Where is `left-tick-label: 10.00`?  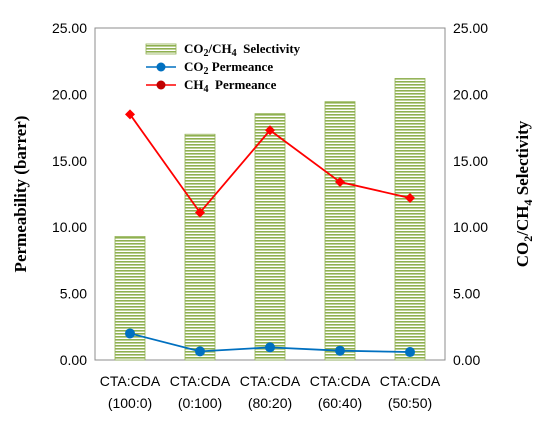
left-tick-label: 10.00 is located at coordinates (69, 227).